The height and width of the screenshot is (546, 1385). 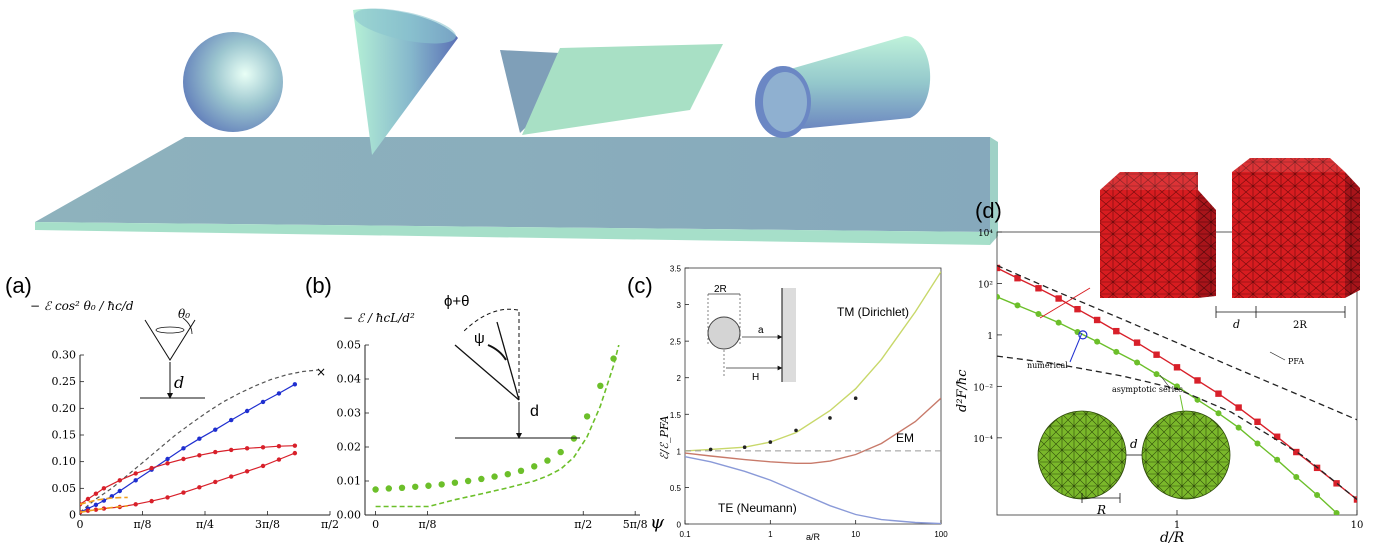 What do you see at coordinates (18, 285) in the screenshot?
I see `panel-a-label: (a)` at bounding box center [18, 285].